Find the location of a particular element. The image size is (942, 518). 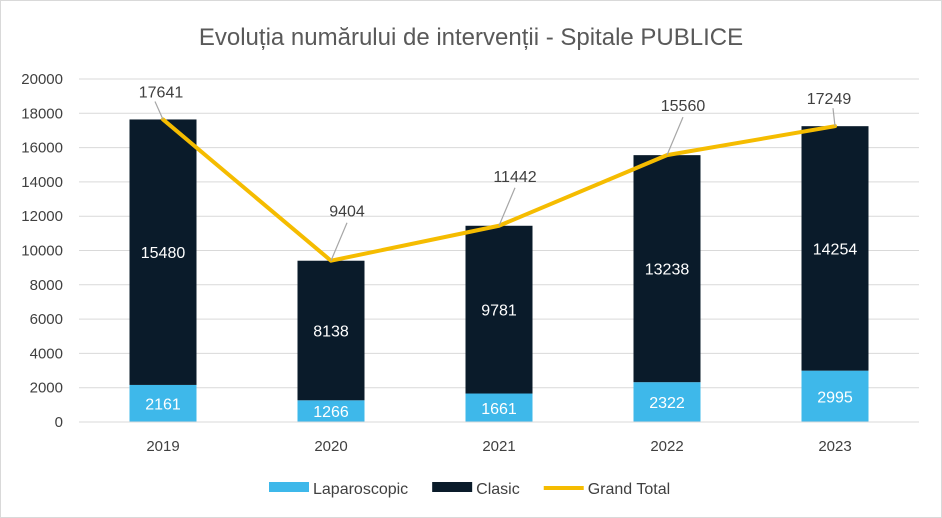

data-label-grand-total-2022: 15560 is located at coordinates (683, 106).